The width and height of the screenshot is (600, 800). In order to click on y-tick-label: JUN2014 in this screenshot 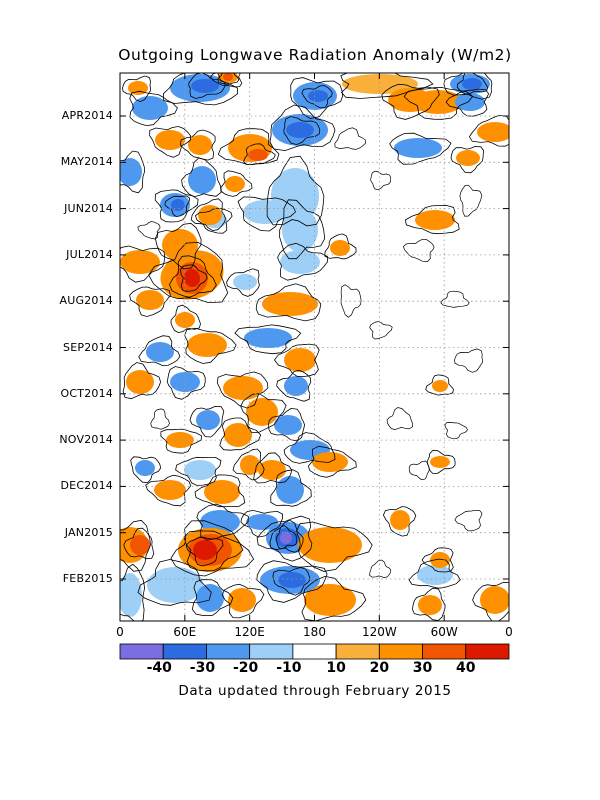, I will do `click(88, 208)`.